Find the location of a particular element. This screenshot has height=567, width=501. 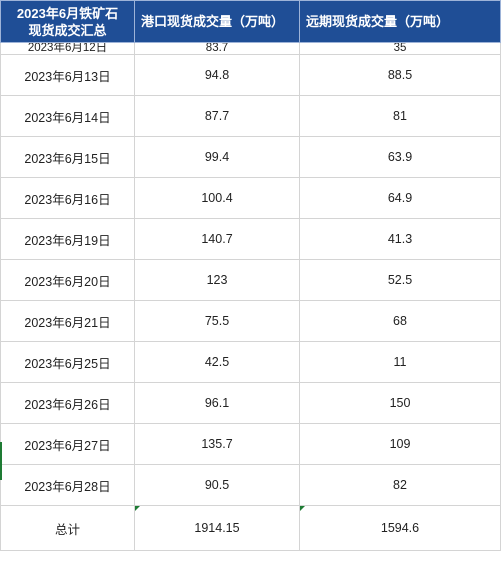

forward-volume-cell: 109 is located at coordinates (400, 444).